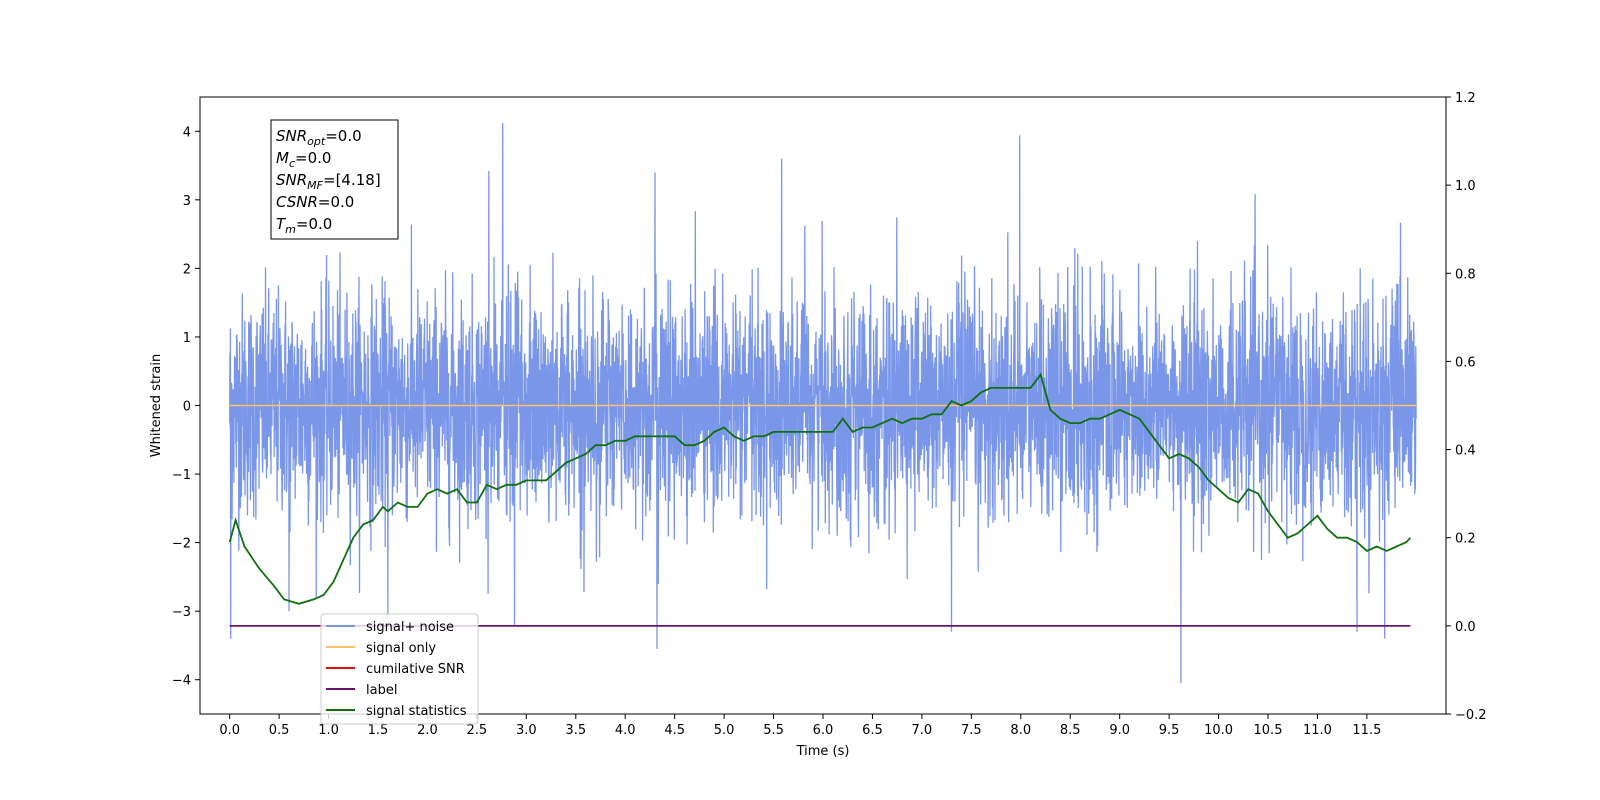 This screenshot has width=1600, height=800. What do you see at coordinates (526, 730) in the screenshot?
I see `x-tick-label: 3.0` at bounding box center [526, 730].